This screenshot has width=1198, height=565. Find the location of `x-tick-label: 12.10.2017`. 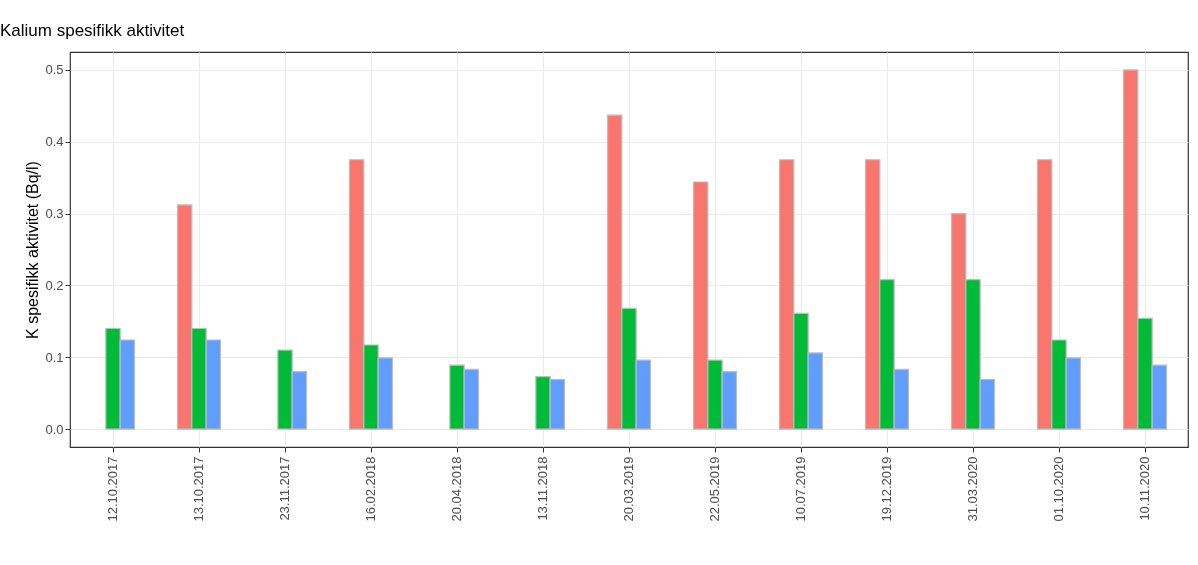

x-tick-label: 12.10.2017 is located at coordinates (112, 489).